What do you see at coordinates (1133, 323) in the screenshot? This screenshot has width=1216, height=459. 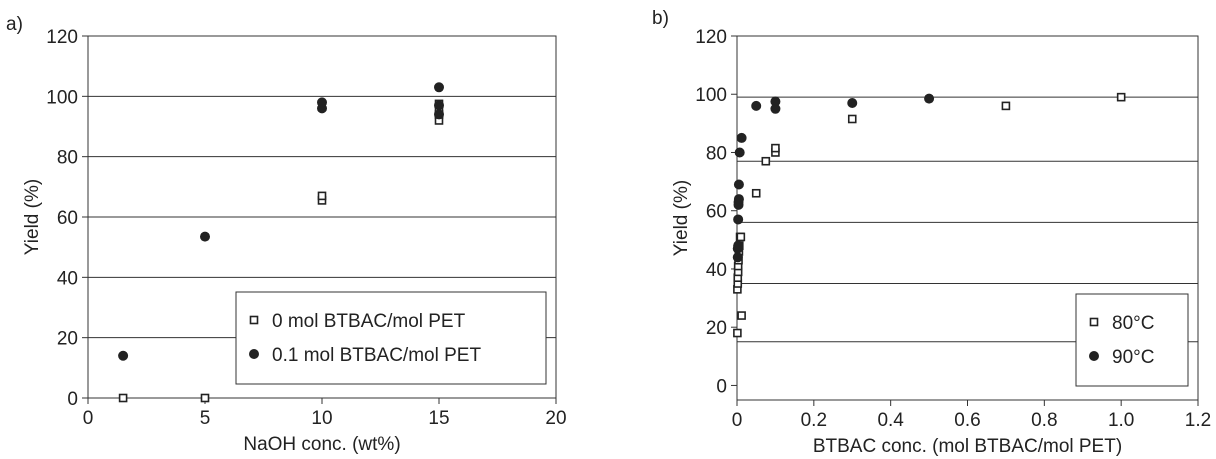 I see `legend-entry-0-b: 80°C` at bounding box center [1133, 323].